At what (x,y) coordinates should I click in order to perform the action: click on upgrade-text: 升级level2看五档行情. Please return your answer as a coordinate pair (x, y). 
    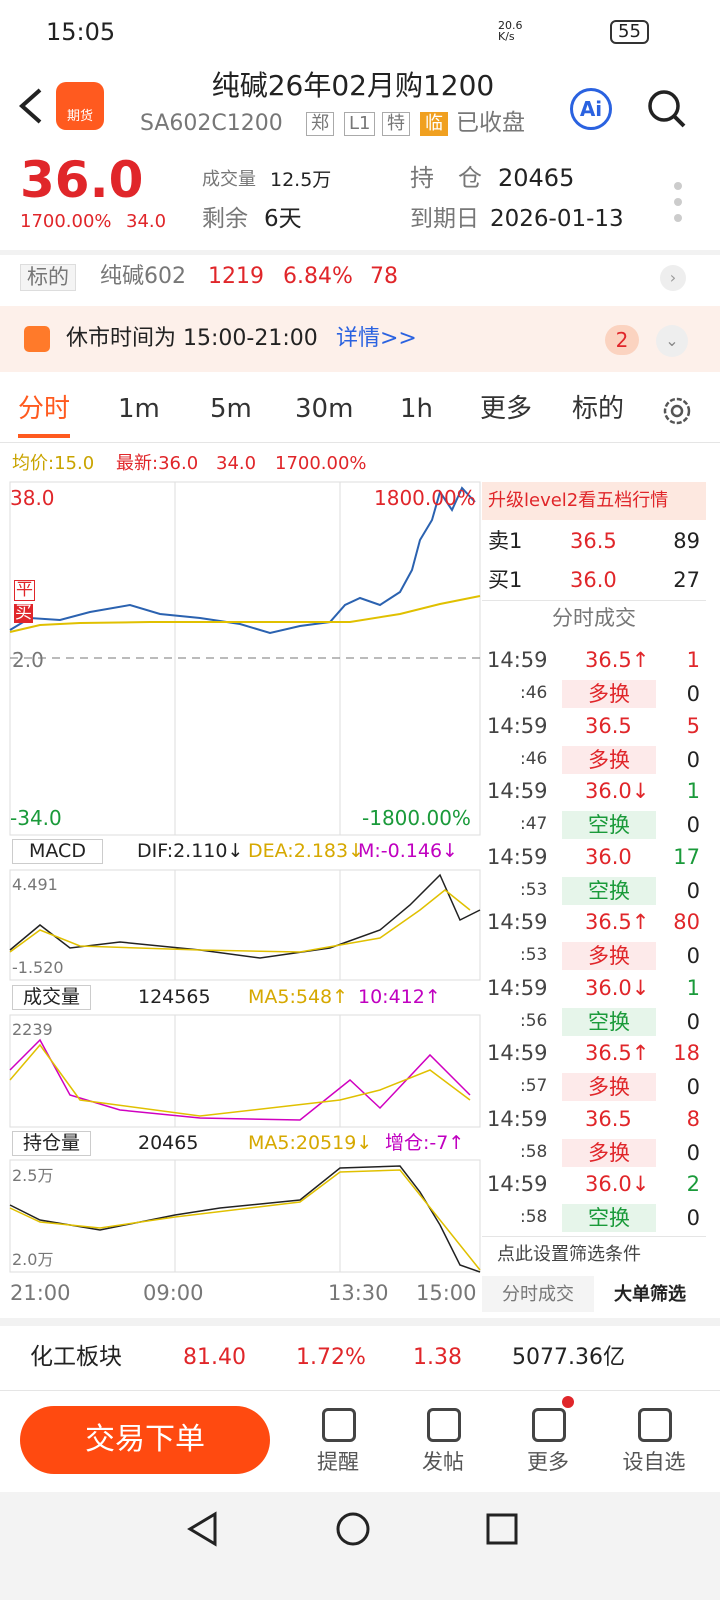
    Looking at the image, I should click on (578, 500).